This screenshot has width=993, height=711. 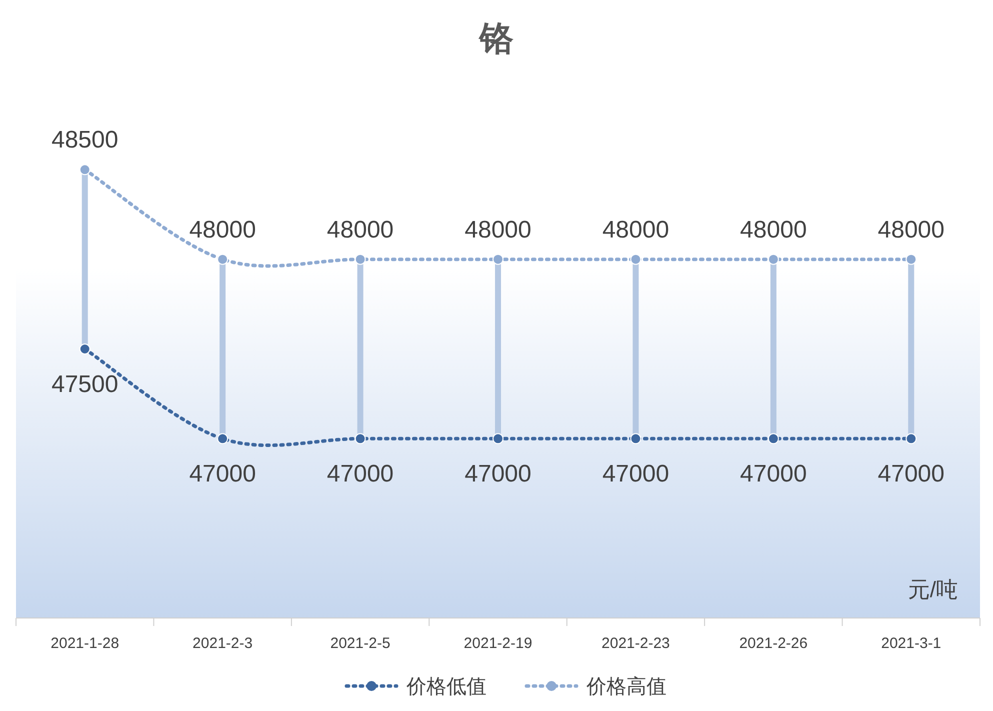 What do you see at coordinates (360, 643) in the screenshot?
I see `x-tick-label: 2021-2-5` at bounding box center [360, 643].